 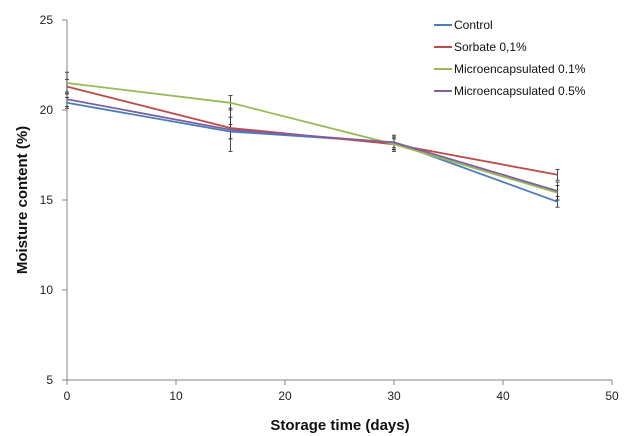 I want to click on y-tick-label: 20, so click(x=47, y=110).